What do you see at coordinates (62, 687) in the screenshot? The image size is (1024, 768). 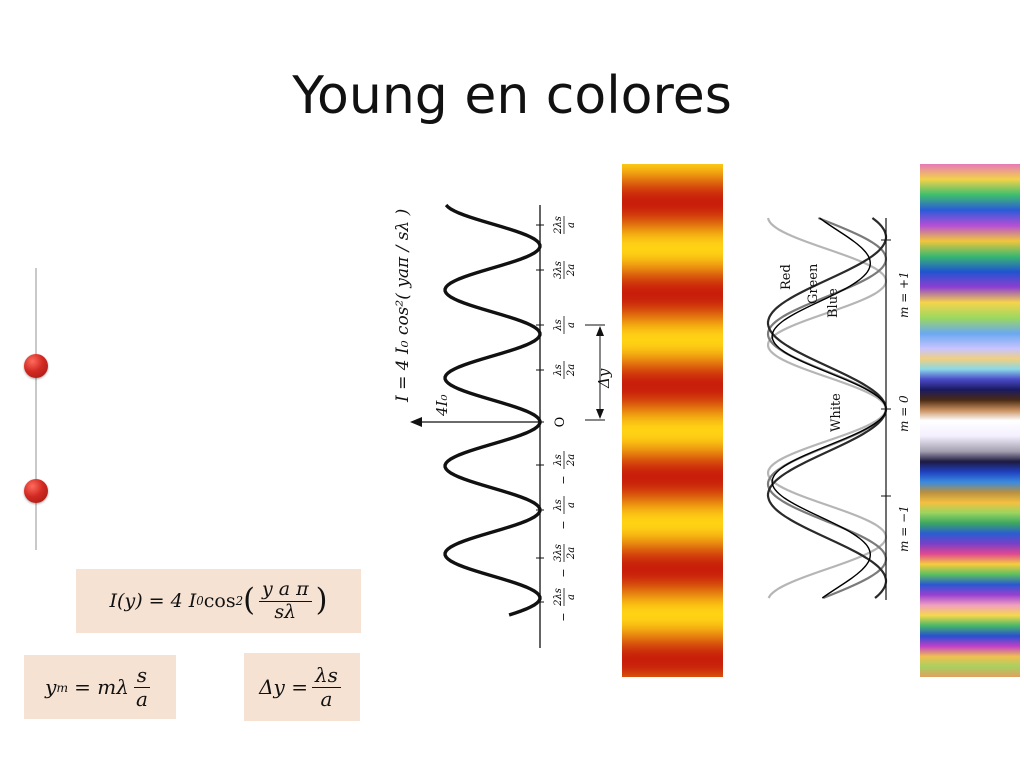 I see `ym-sub: m` at bounding box center [62, 687].